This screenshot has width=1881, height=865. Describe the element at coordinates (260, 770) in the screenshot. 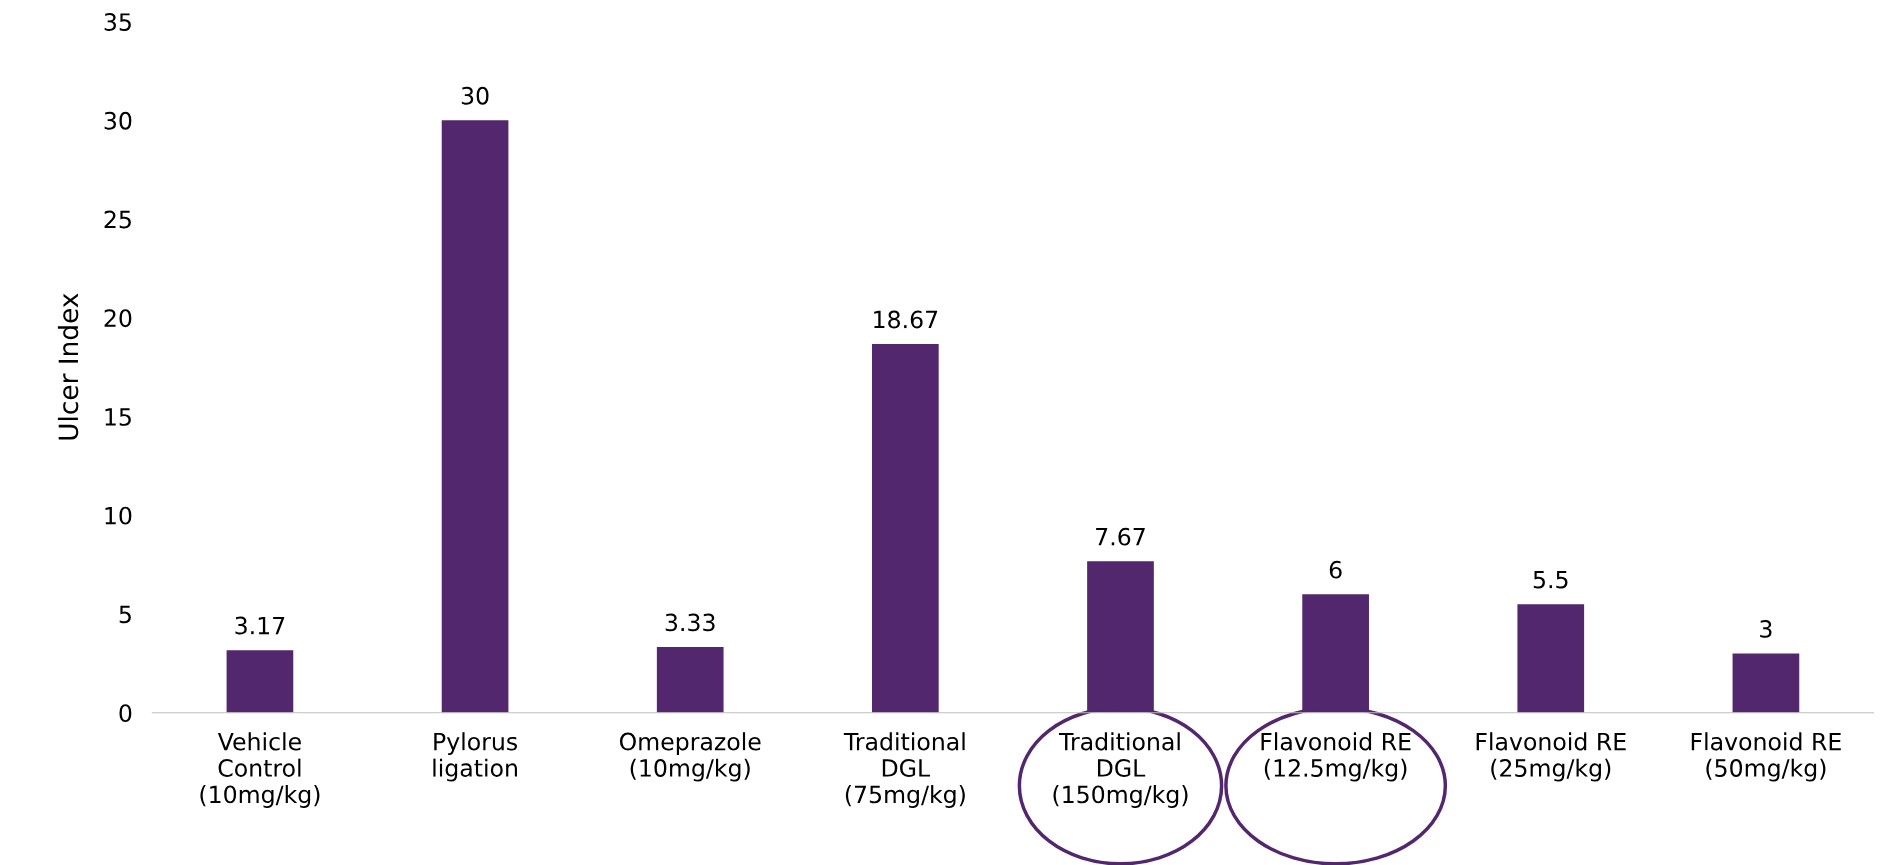

I see `x-tick-label: Vehicle Control (10mg/kg)` at that location.